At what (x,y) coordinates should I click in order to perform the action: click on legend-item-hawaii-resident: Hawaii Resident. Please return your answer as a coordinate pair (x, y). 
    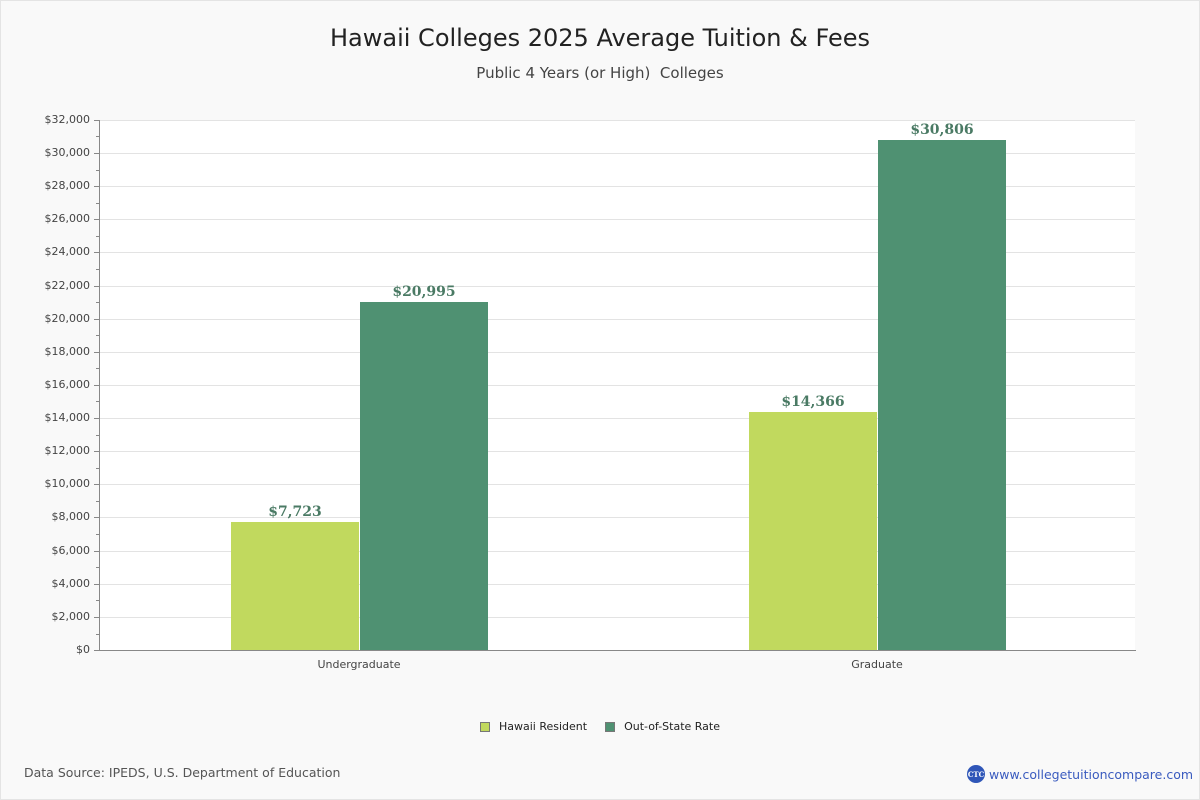
    Looking at the image, I should click on (533, 726).